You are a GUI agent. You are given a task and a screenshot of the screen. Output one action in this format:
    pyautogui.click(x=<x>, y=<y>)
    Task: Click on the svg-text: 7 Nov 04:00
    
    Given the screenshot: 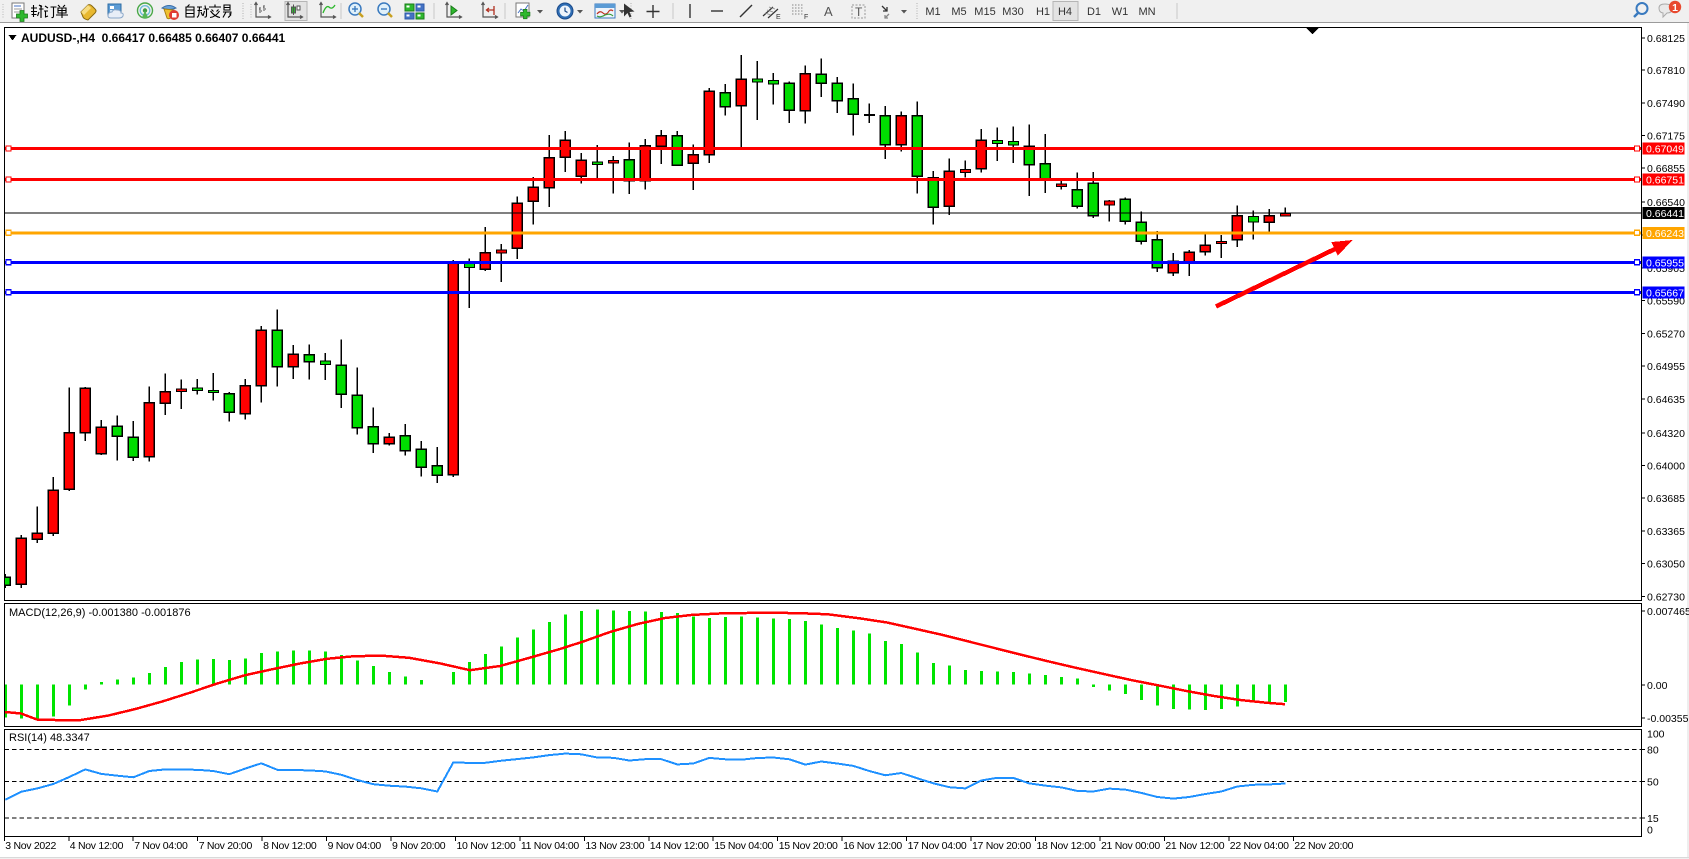 What is the action you would take?
    pyautogui.click(x=161, y=846)
    